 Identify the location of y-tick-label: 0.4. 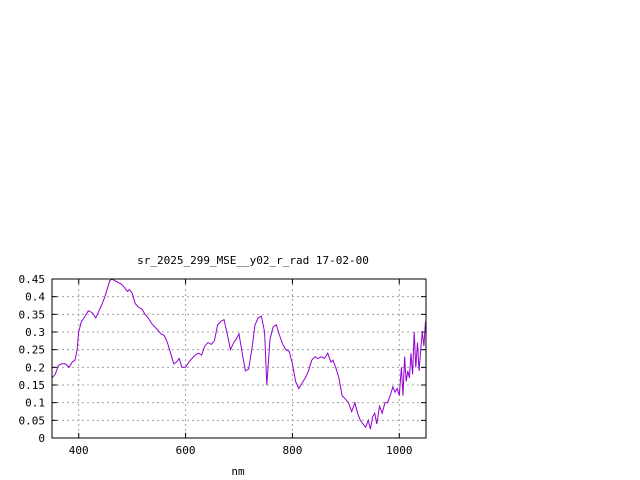
(35, 297).